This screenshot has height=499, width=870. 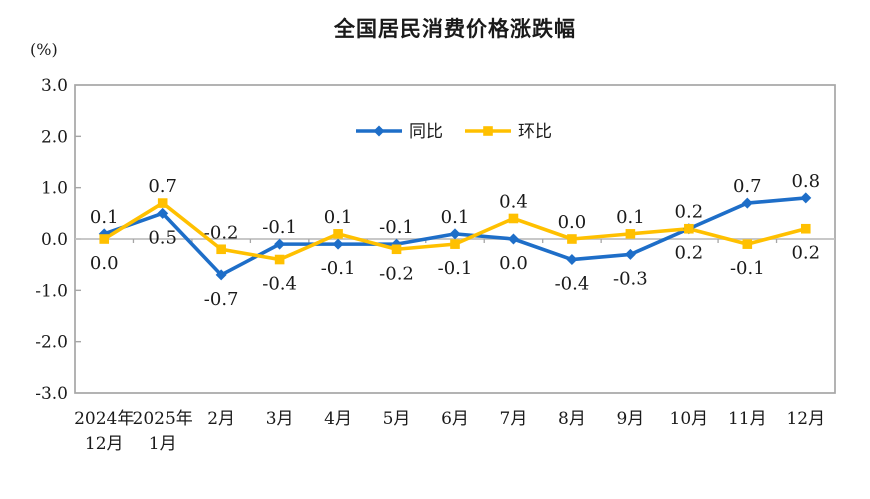 I want to click on chart-title: 全国居民消费价格涨跌幅, so click(x=455, y=29).